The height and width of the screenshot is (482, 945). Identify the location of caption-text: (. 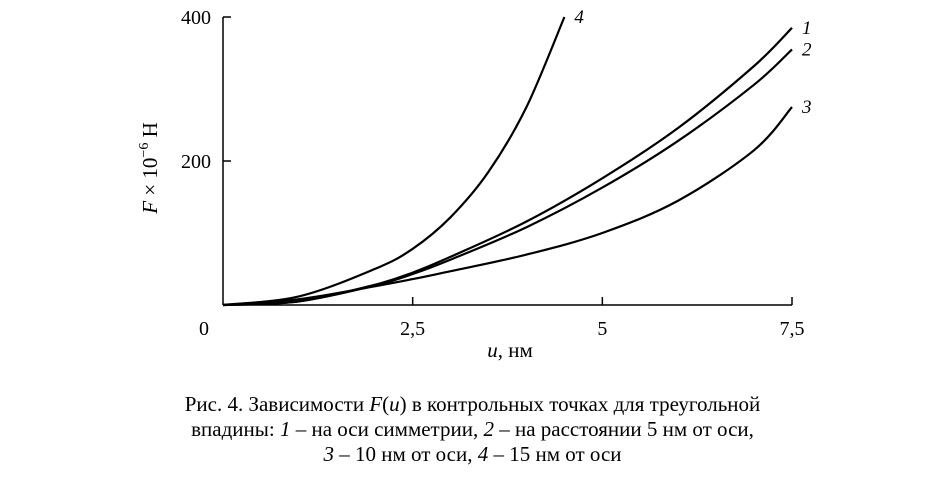
(386, 404).